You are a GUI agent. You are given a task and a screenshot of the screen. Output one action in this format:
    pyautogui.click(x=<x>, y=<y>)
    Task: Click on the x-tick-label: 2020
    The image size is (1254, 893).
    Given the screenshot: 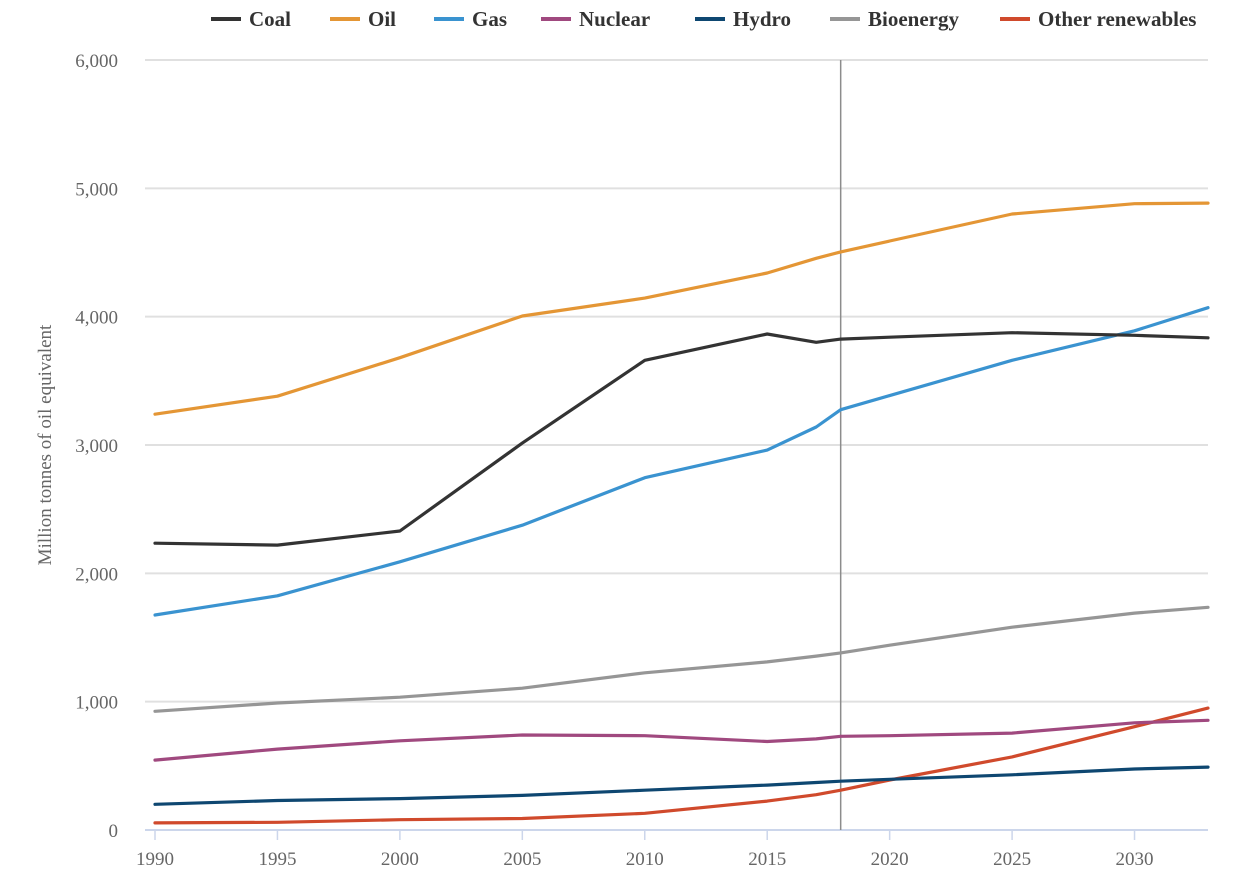 What is the action you would take?
    pyautogui.click(x=890, y=859)
    